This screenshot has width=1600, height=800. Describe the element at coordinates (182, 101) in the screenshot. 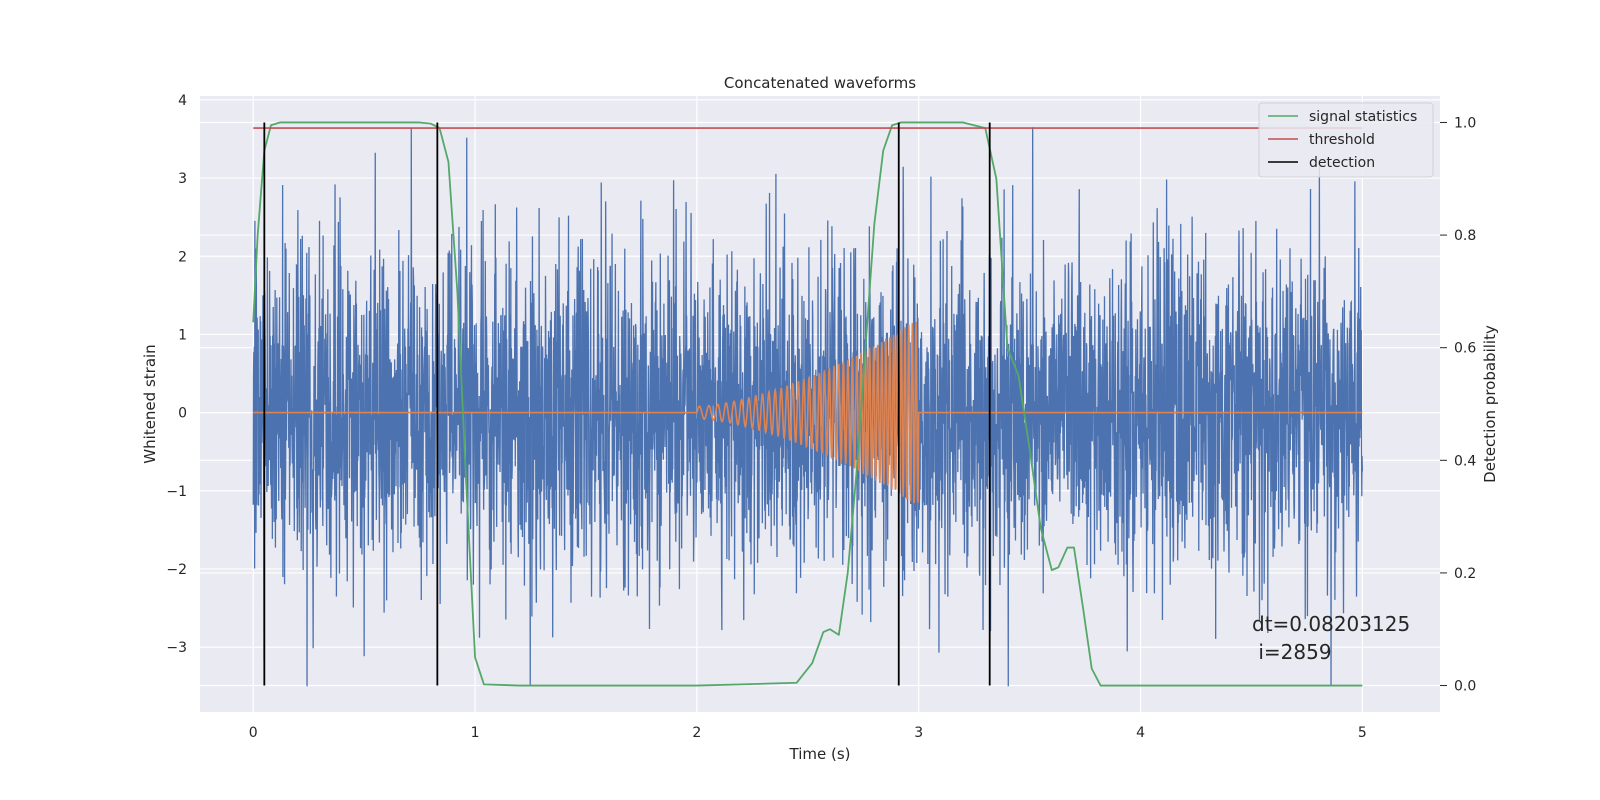

I see `y-tick-label: 4` at that location.